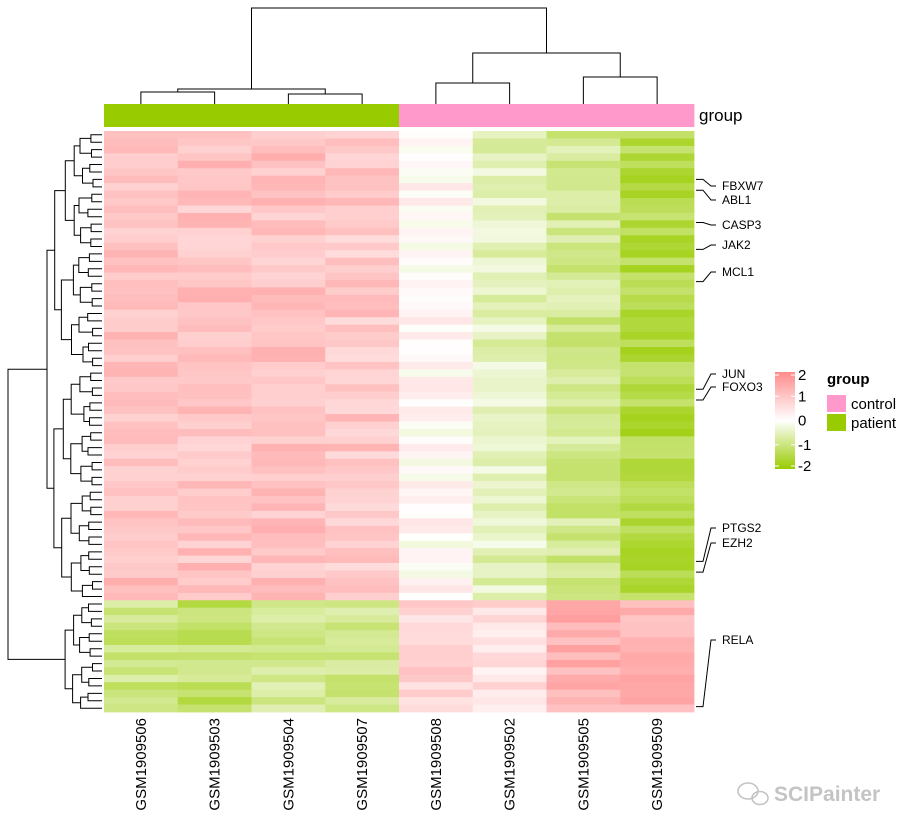 The image size is (908, 831). I want to click on gene-label: FOXO3, so click(742, 387).